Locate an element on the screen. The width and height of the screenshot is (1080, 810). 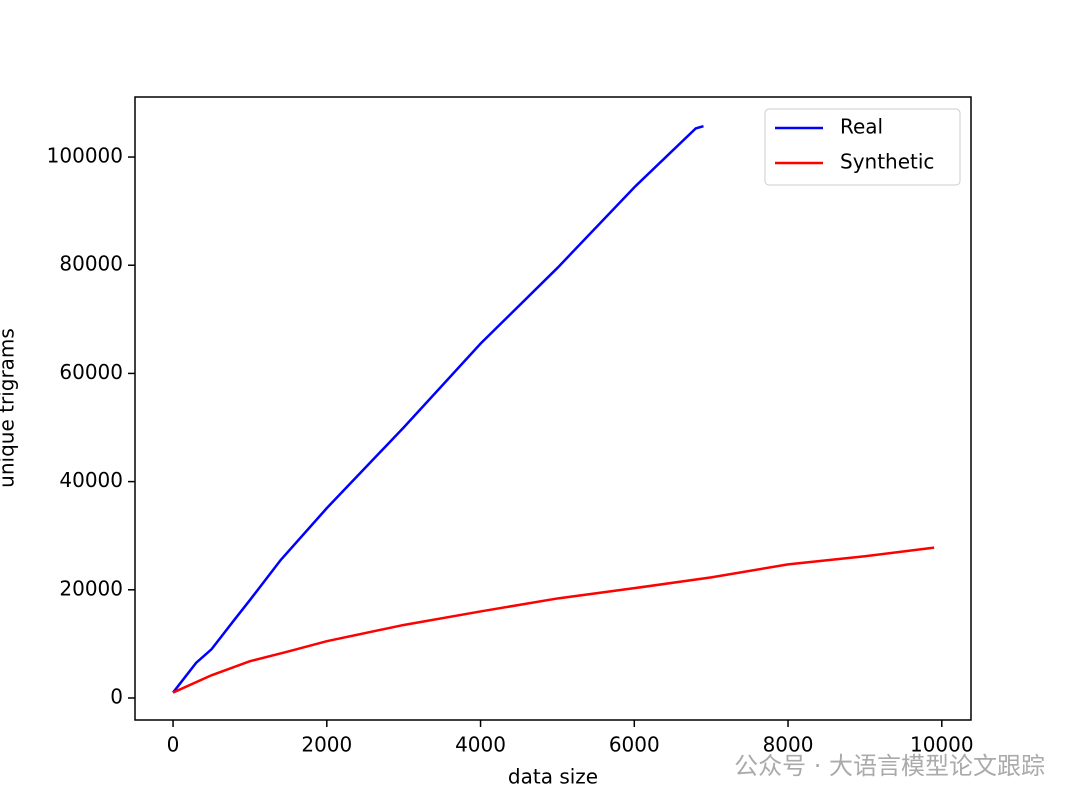
y-tick-label: 80000 is located at coordinates (91, 264).